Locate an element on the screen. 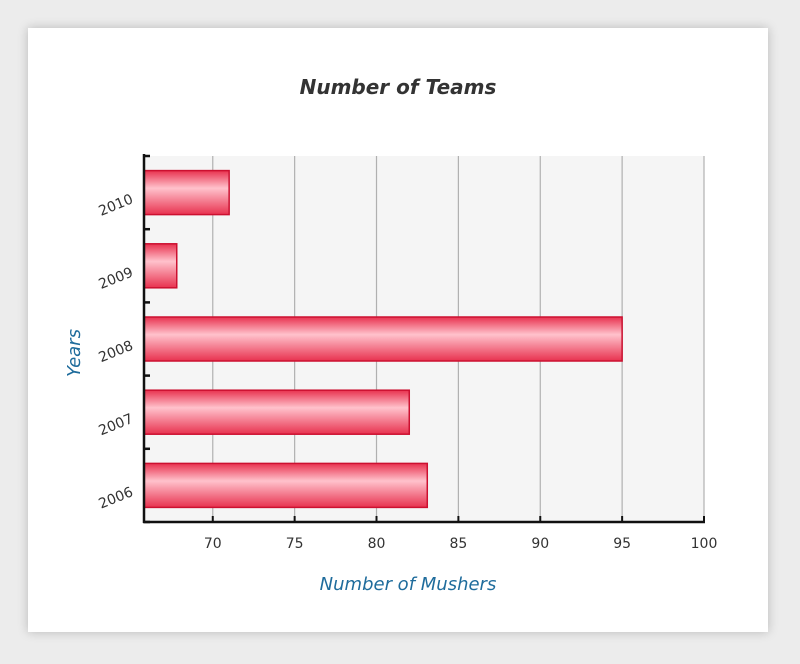 The height and width of the screenshot is (664, 800). y-tick-label-2006: 2006 is located at coordinates (115, 498).